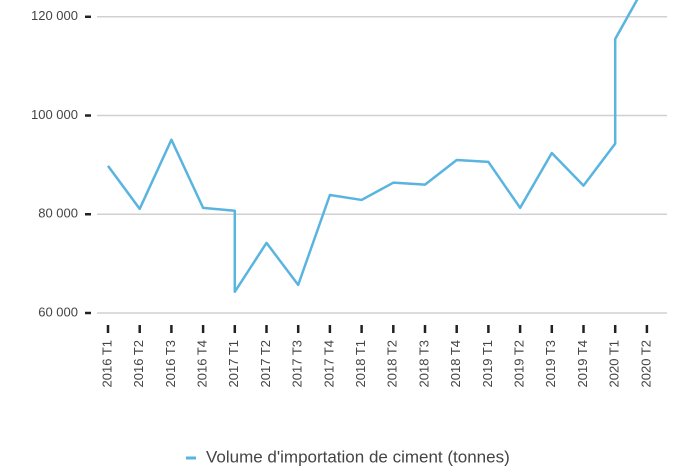 The image size is (677, 469). I want to click on x-tick-label: 2017 T2, so click(265, 363).